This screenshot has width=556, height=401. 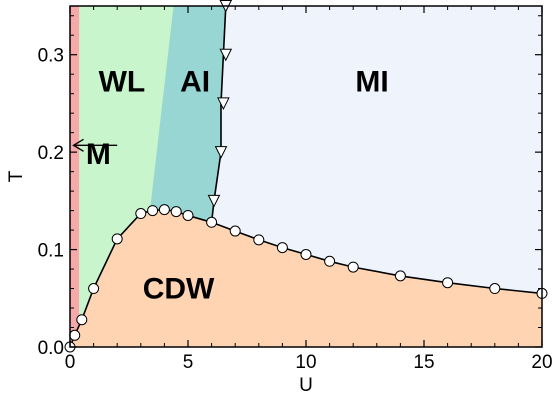 What do you see at coordinates (95, 145) in the screenshot?
I see `annotations` at bounding box center [95, 145].